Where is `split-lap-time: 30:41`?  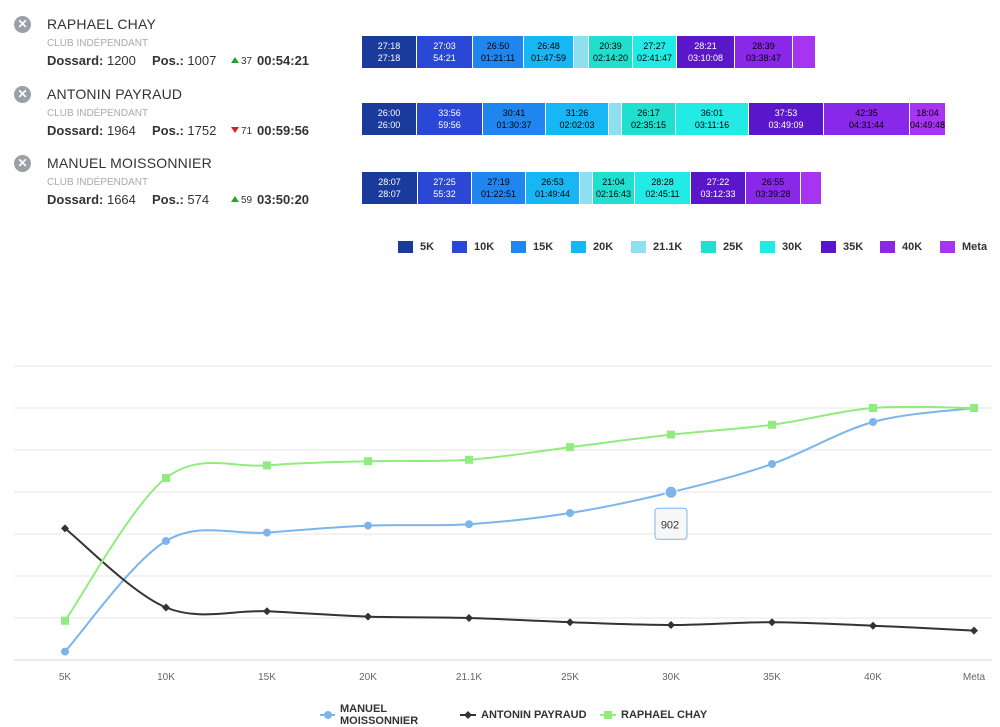 split-lap-time: 30:41 is located at coordinates (514, 113).